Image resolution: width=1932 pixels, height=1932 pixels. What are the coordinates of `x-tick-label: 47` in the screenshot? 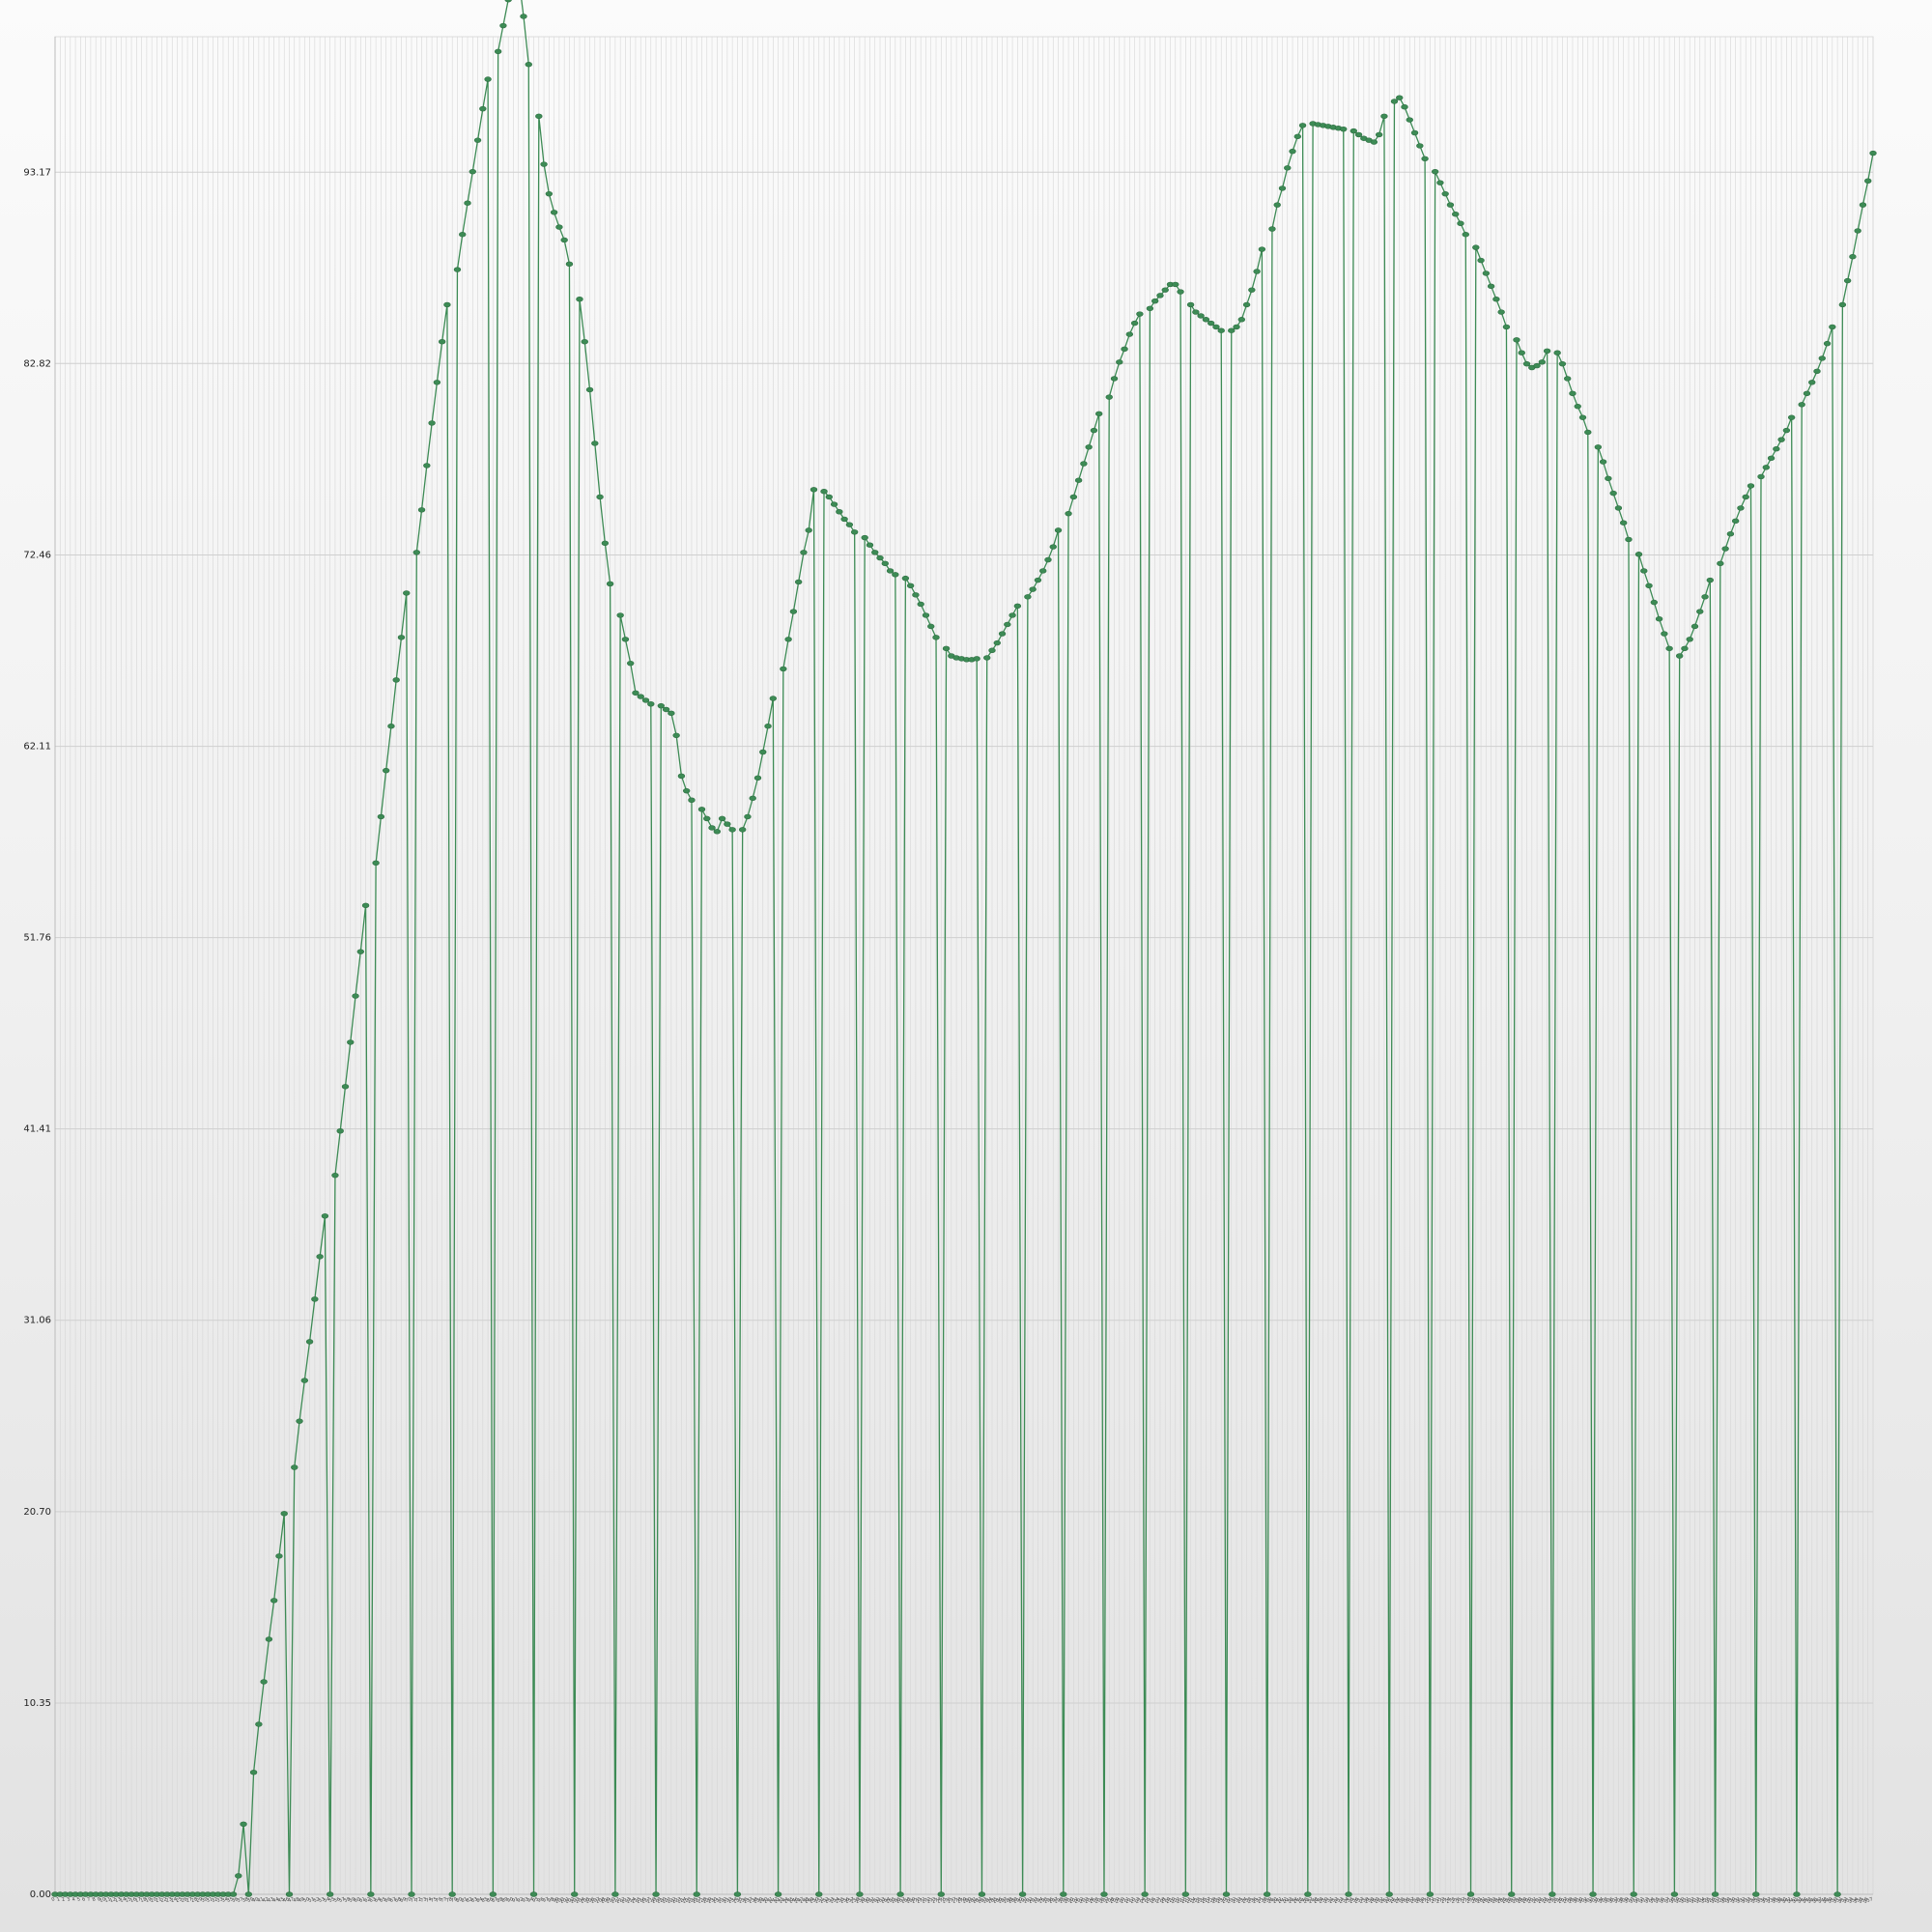 It's located at (291, 1900).